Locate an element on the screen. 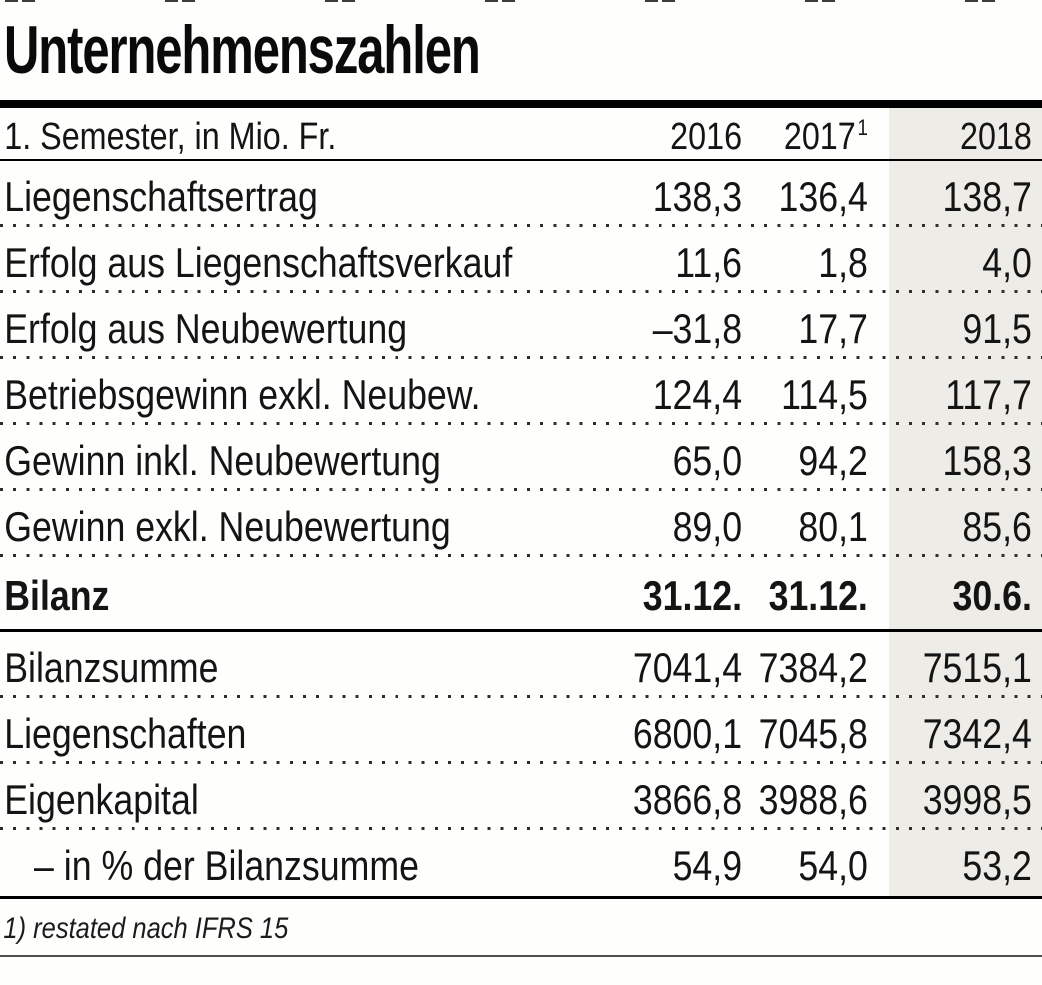 The image size is (1042, 985). value-2018: 91,5 is located at coordinates (997, 328).